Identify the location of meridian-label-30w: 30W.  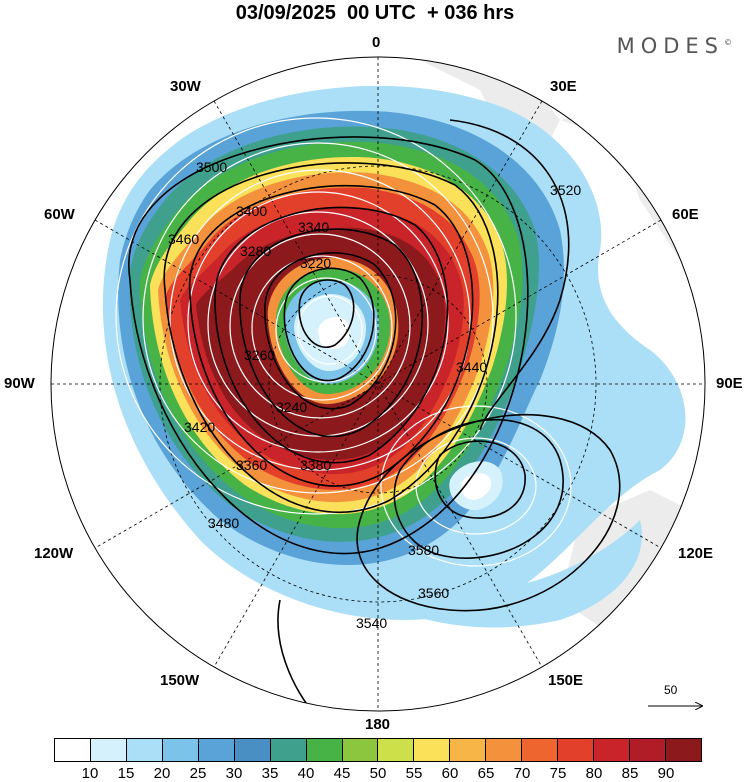
(185, 86).